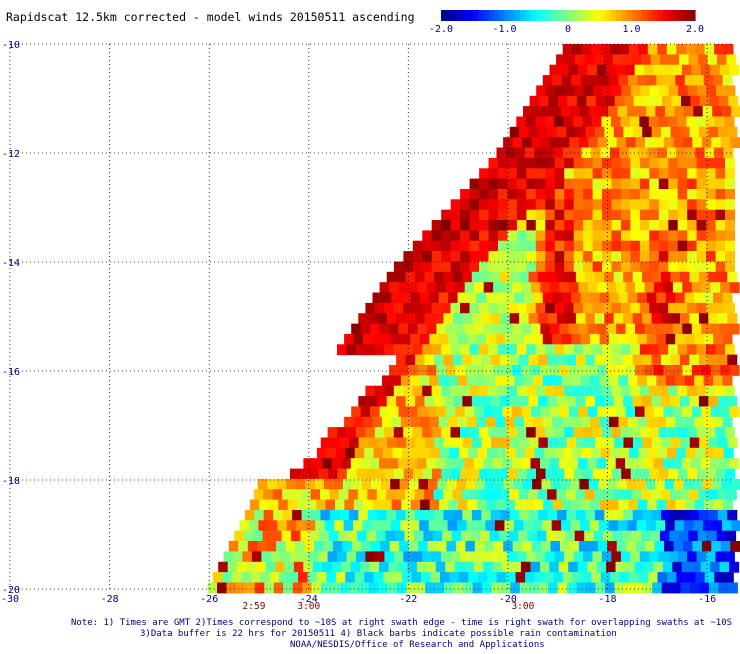 The height and width of the screenshot is (654, 740). Describe the element at coordinates (209, 599) in the screenshot. I see `x-tick-label: -26` at that location.